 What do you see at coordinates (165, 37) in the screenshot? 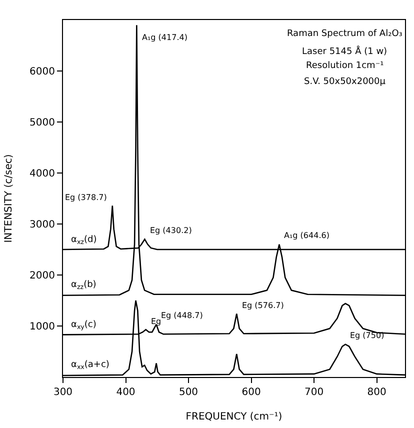
I see `annotation: A₁g (417.4)` at bounding box center [165, 37].